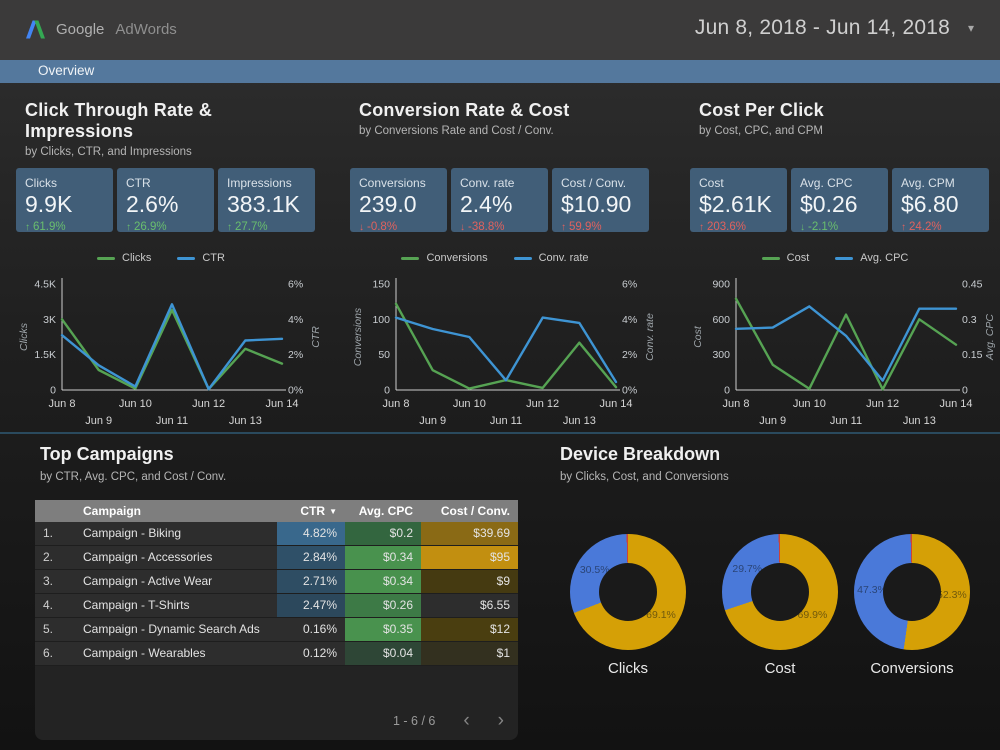  Describe the element at coordinates (822, 27) in the screenshot. I see `date-range-text: Jun 8, 2018 - Jun 14, 2018` at that location.